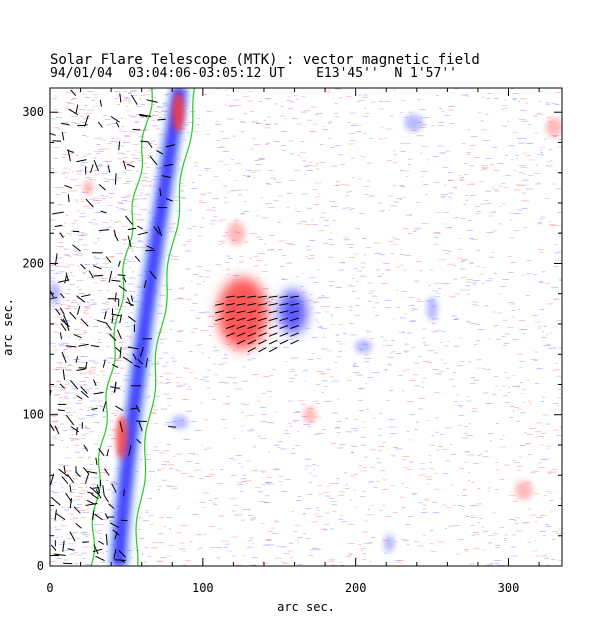 Image resolution: width=612 pixels, height=617 pixels. I want to click on x-tick-label: 100, so click(203, 588).